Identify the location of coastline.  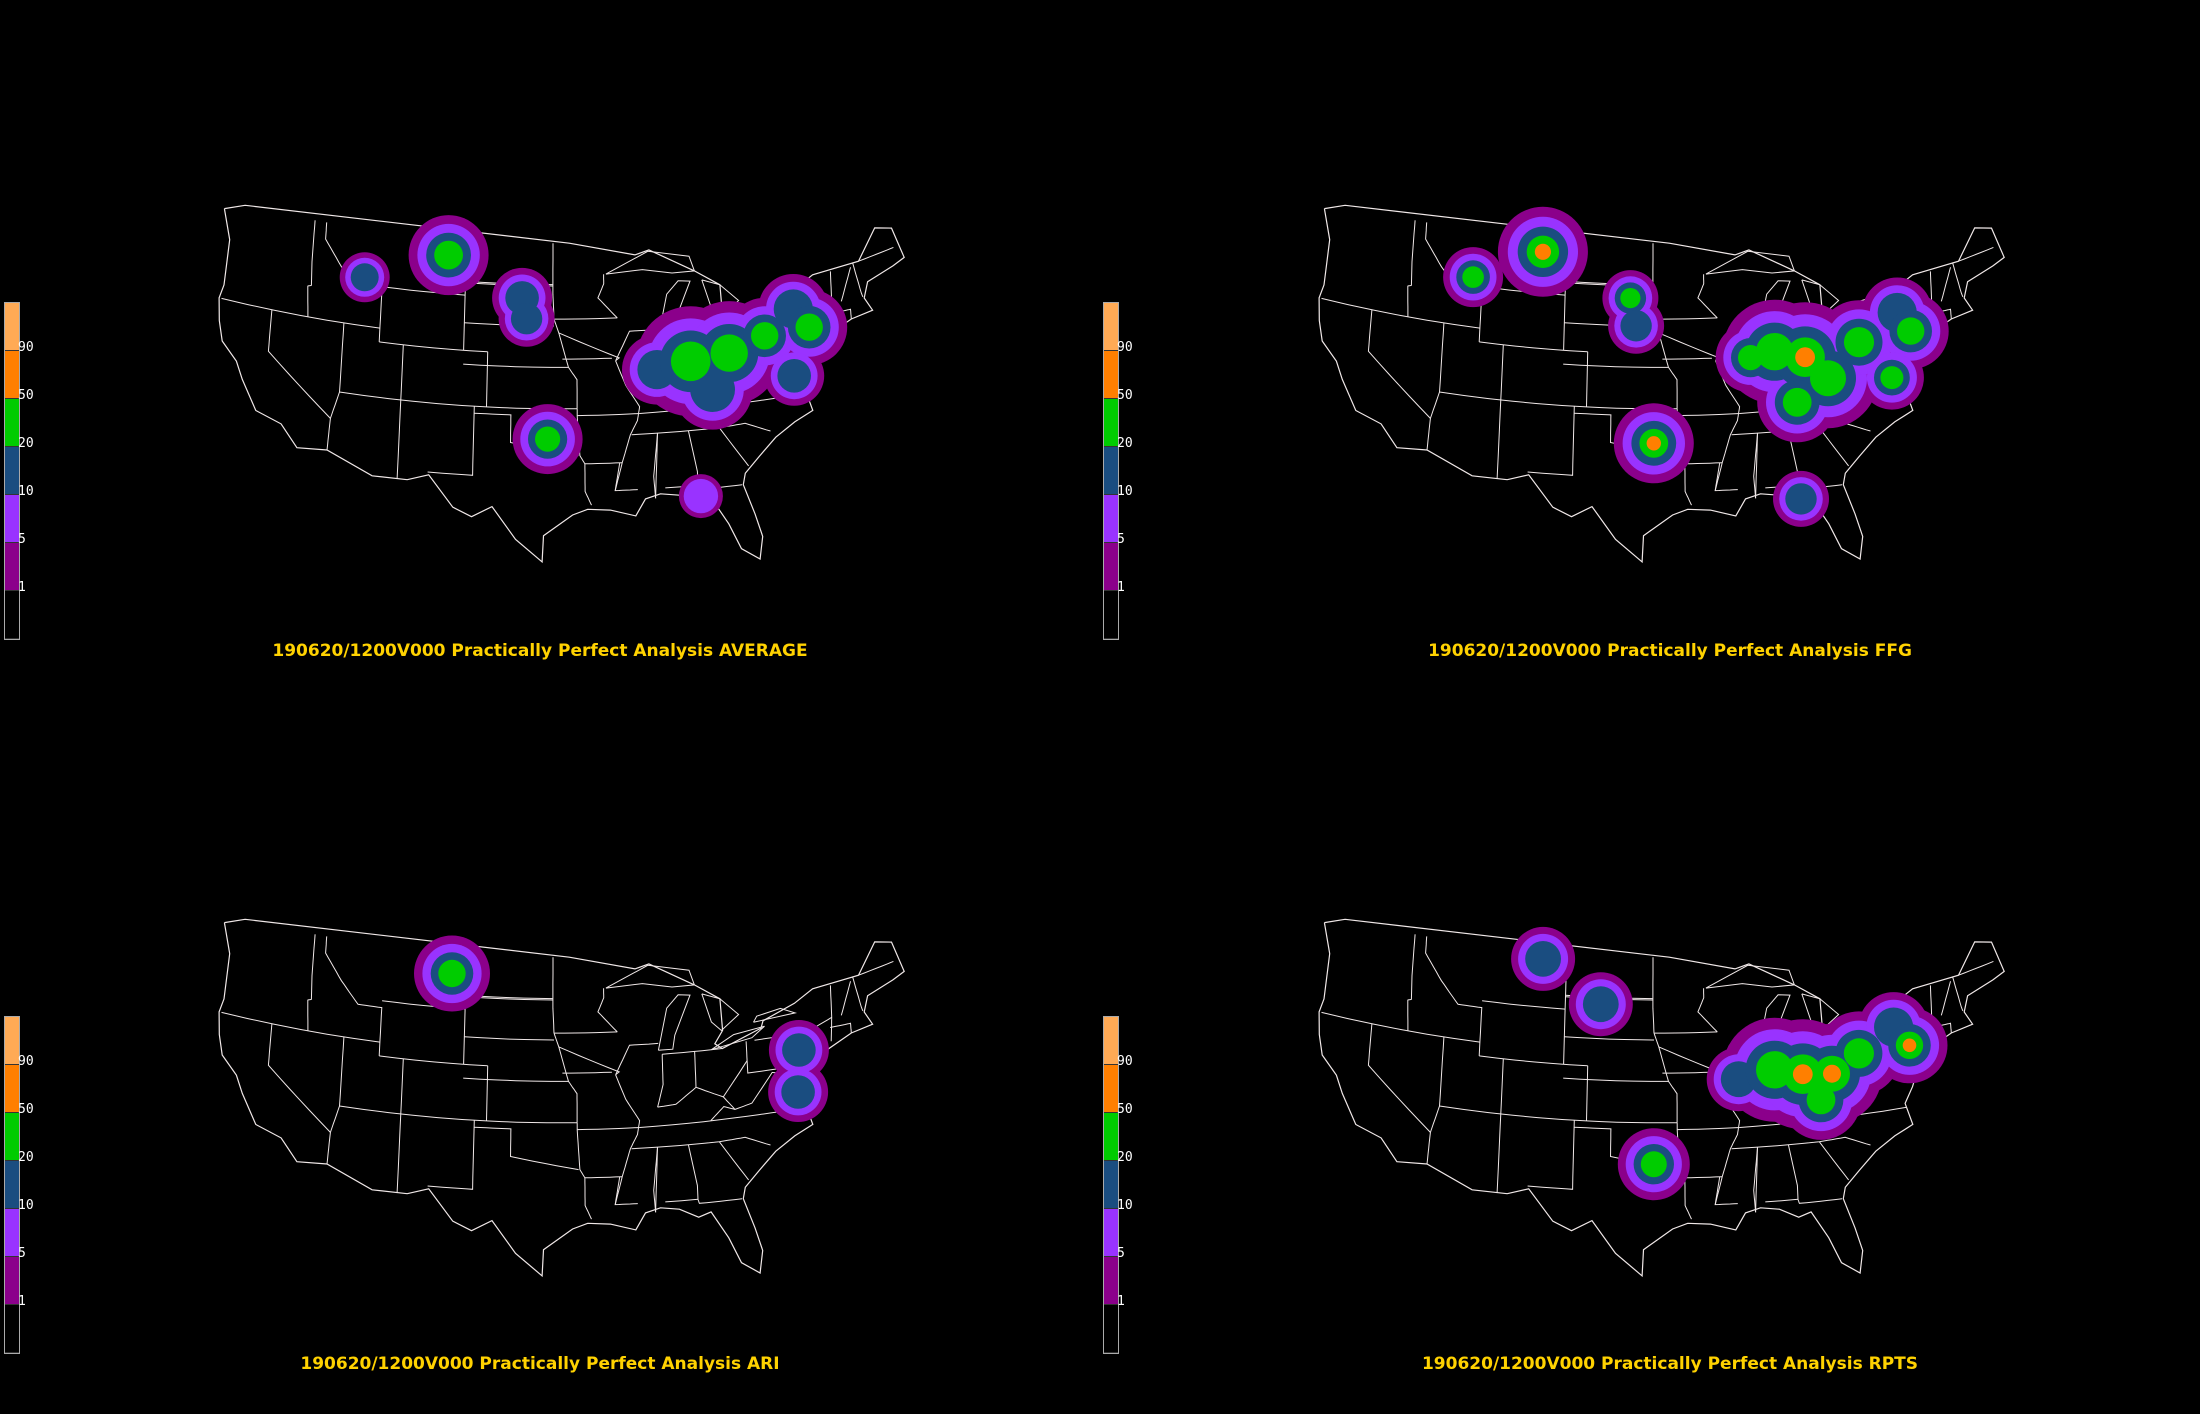
(1661, 1098).